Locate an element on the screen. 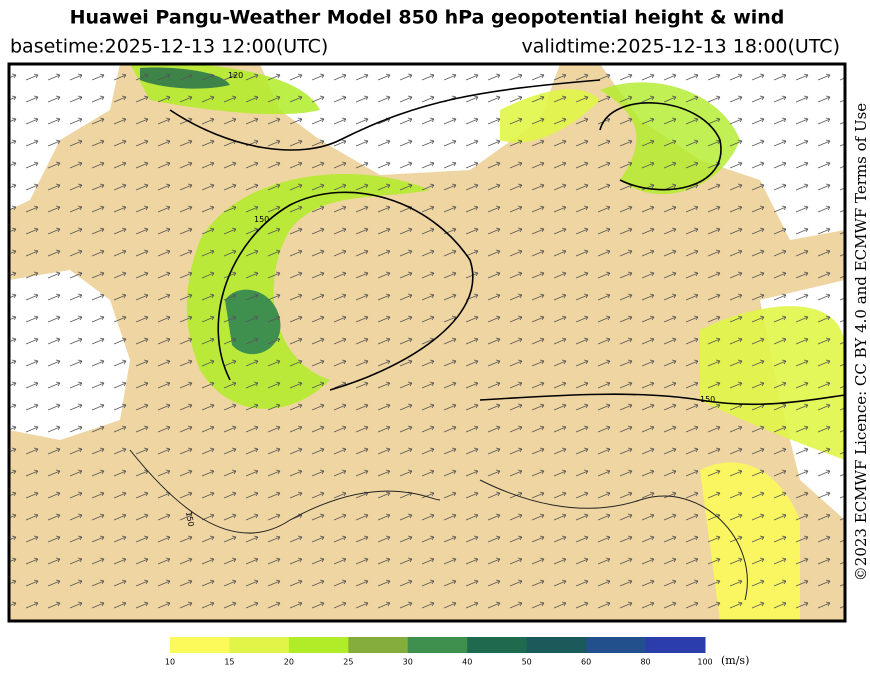  colorbar-tick-label: 100 is located at coordinates (704, 662).